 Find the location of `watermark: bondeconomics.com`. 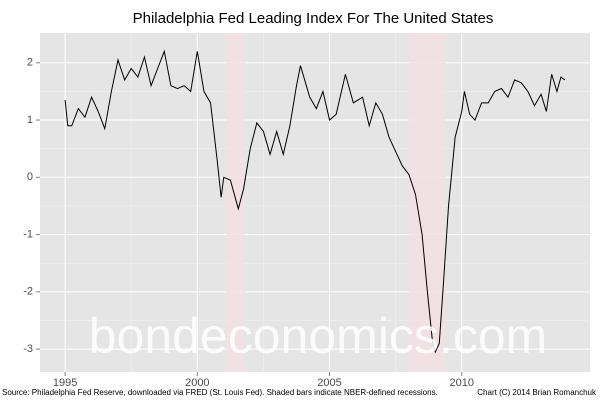

watermark: bondeconomics.com is located at coordinates (318, 336).